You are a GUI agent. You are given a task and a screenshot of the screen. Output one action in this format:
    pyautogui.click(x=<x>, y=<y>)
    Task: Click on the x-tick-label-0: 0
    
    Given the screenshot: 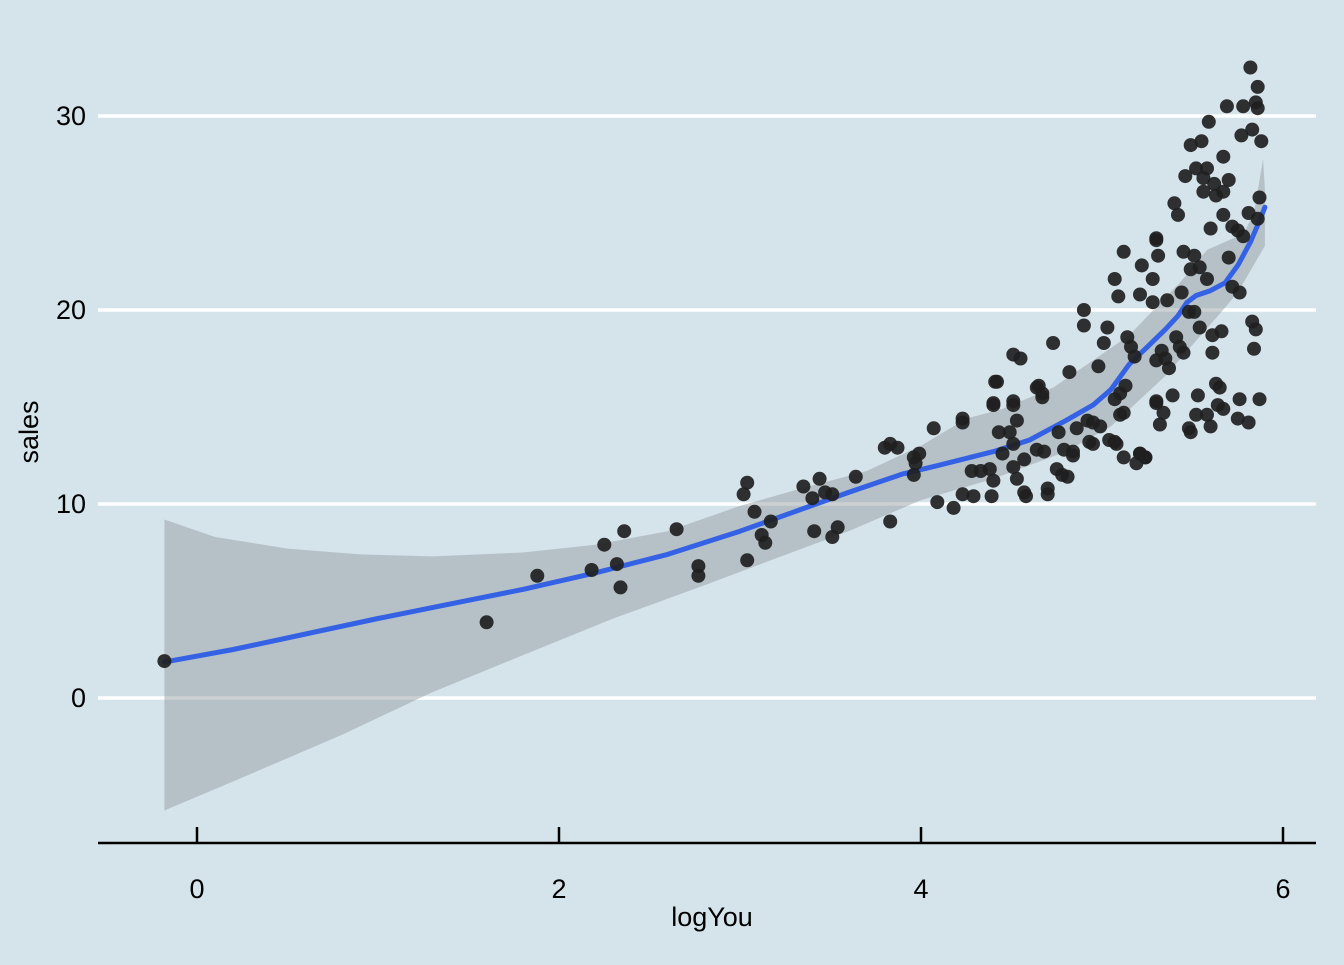 What is the action you would take?
    pyautogui.click(x=196, y=889)
    